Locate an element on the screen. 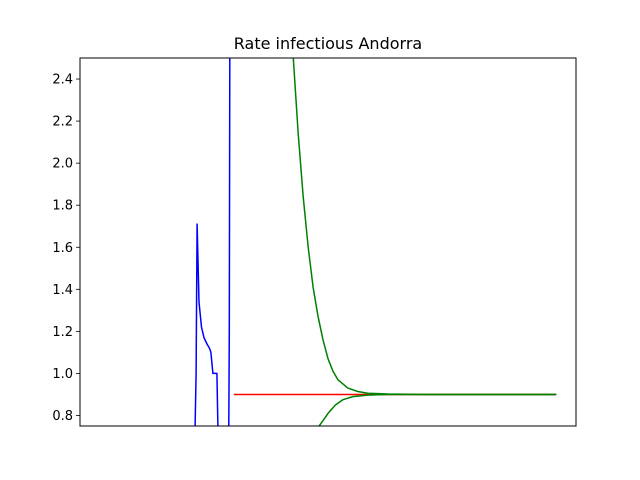 This screenshot has width=640, height=480. y-tick-label: 2.4 is located at coordinates (62, 80).